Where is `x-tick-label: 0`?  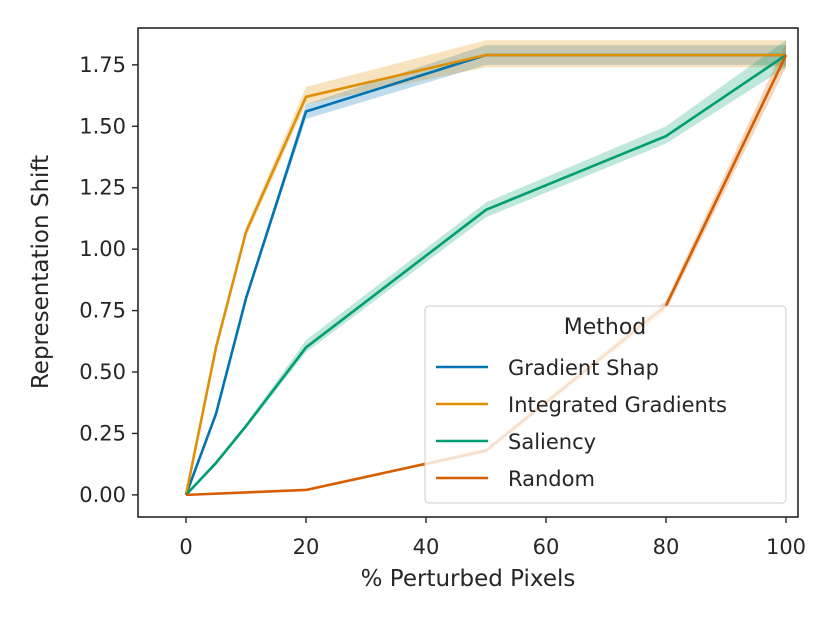
x-tick-label: 0 is located at coordinates (185, 547).